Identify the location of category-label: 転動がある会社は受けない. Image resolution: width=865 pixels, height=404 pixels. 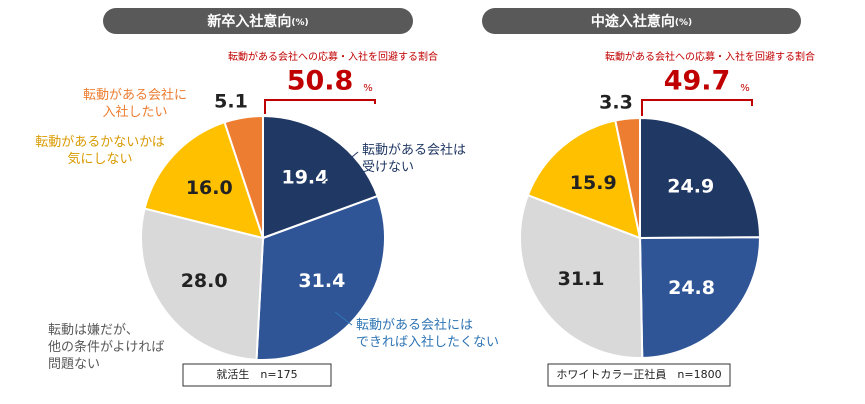
(414, 158).